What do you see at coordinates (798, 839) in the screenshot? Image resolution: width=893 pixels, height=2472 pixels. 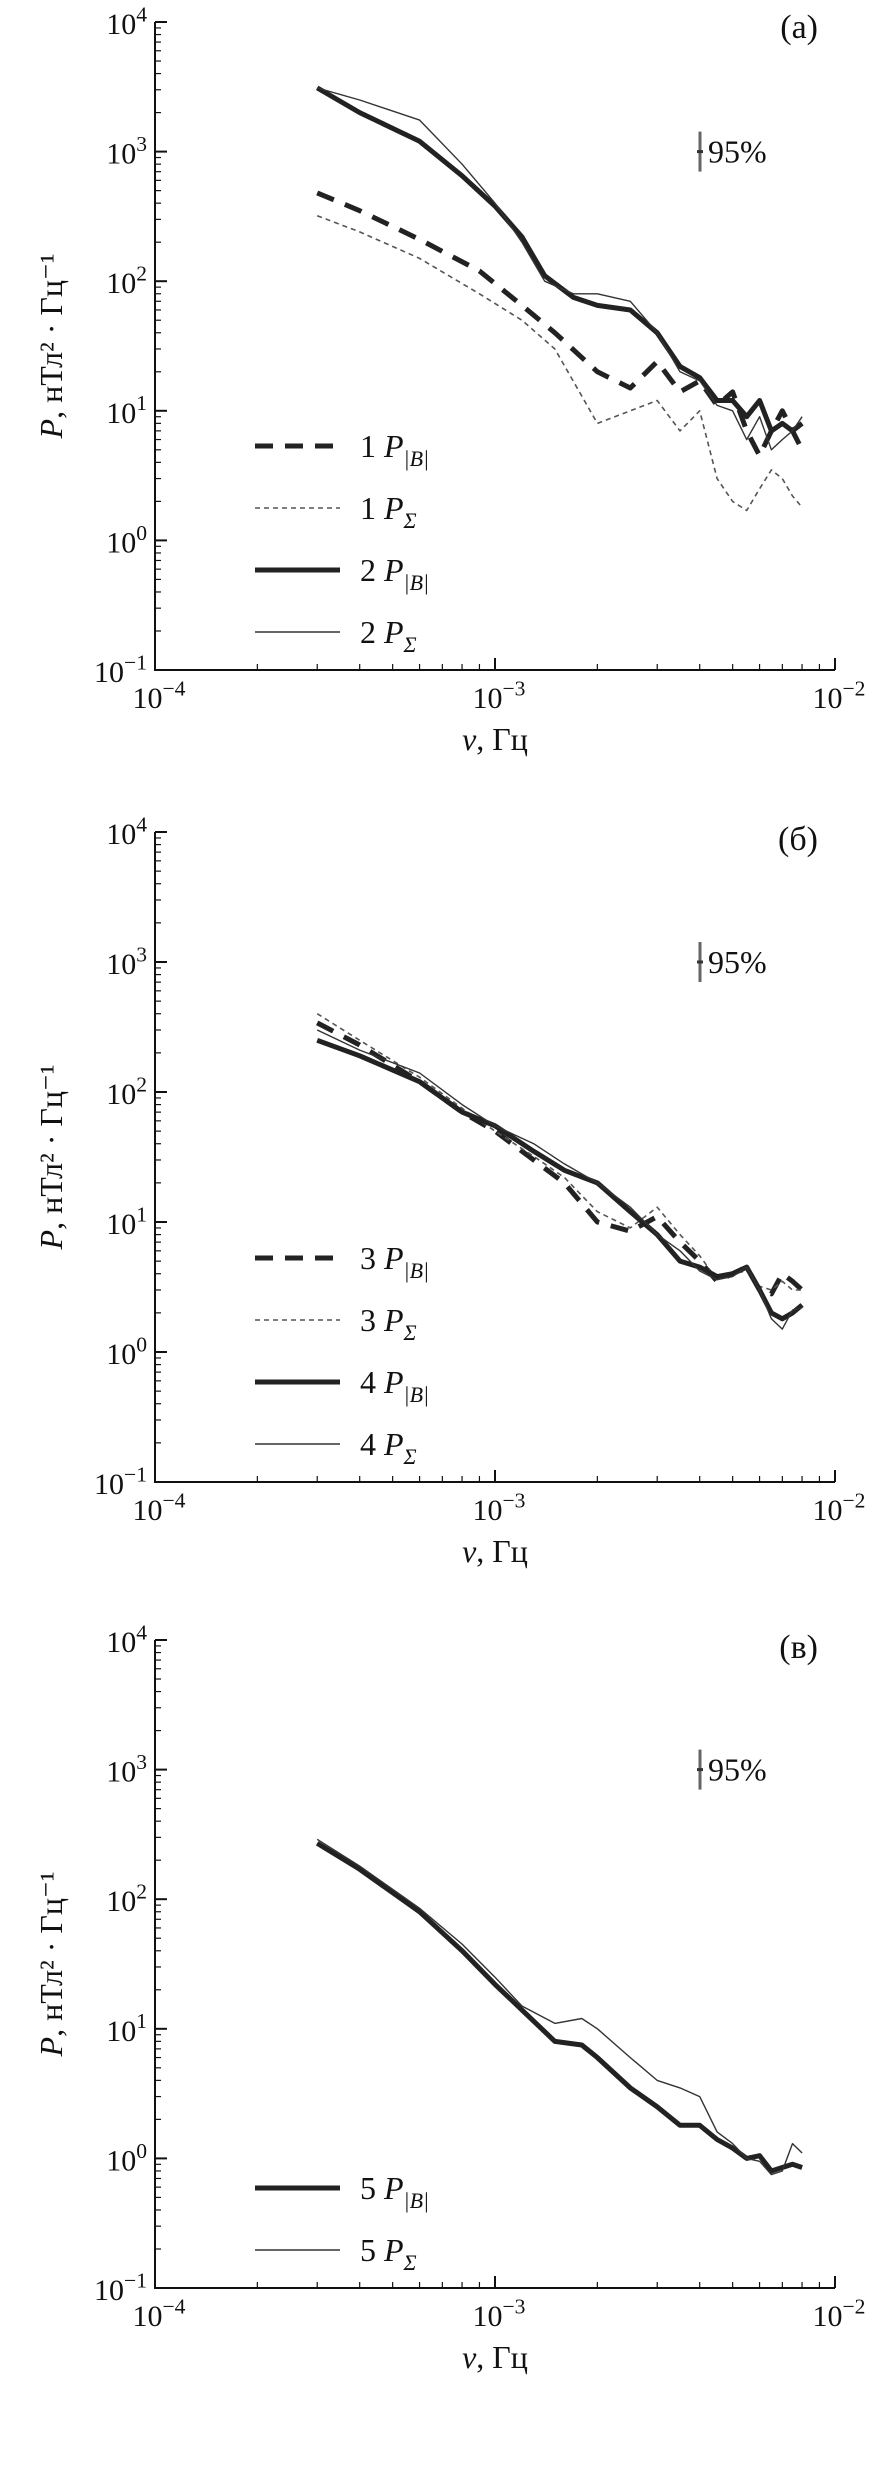 I see `panel-label: (б)` at bounding box center [798, 839].